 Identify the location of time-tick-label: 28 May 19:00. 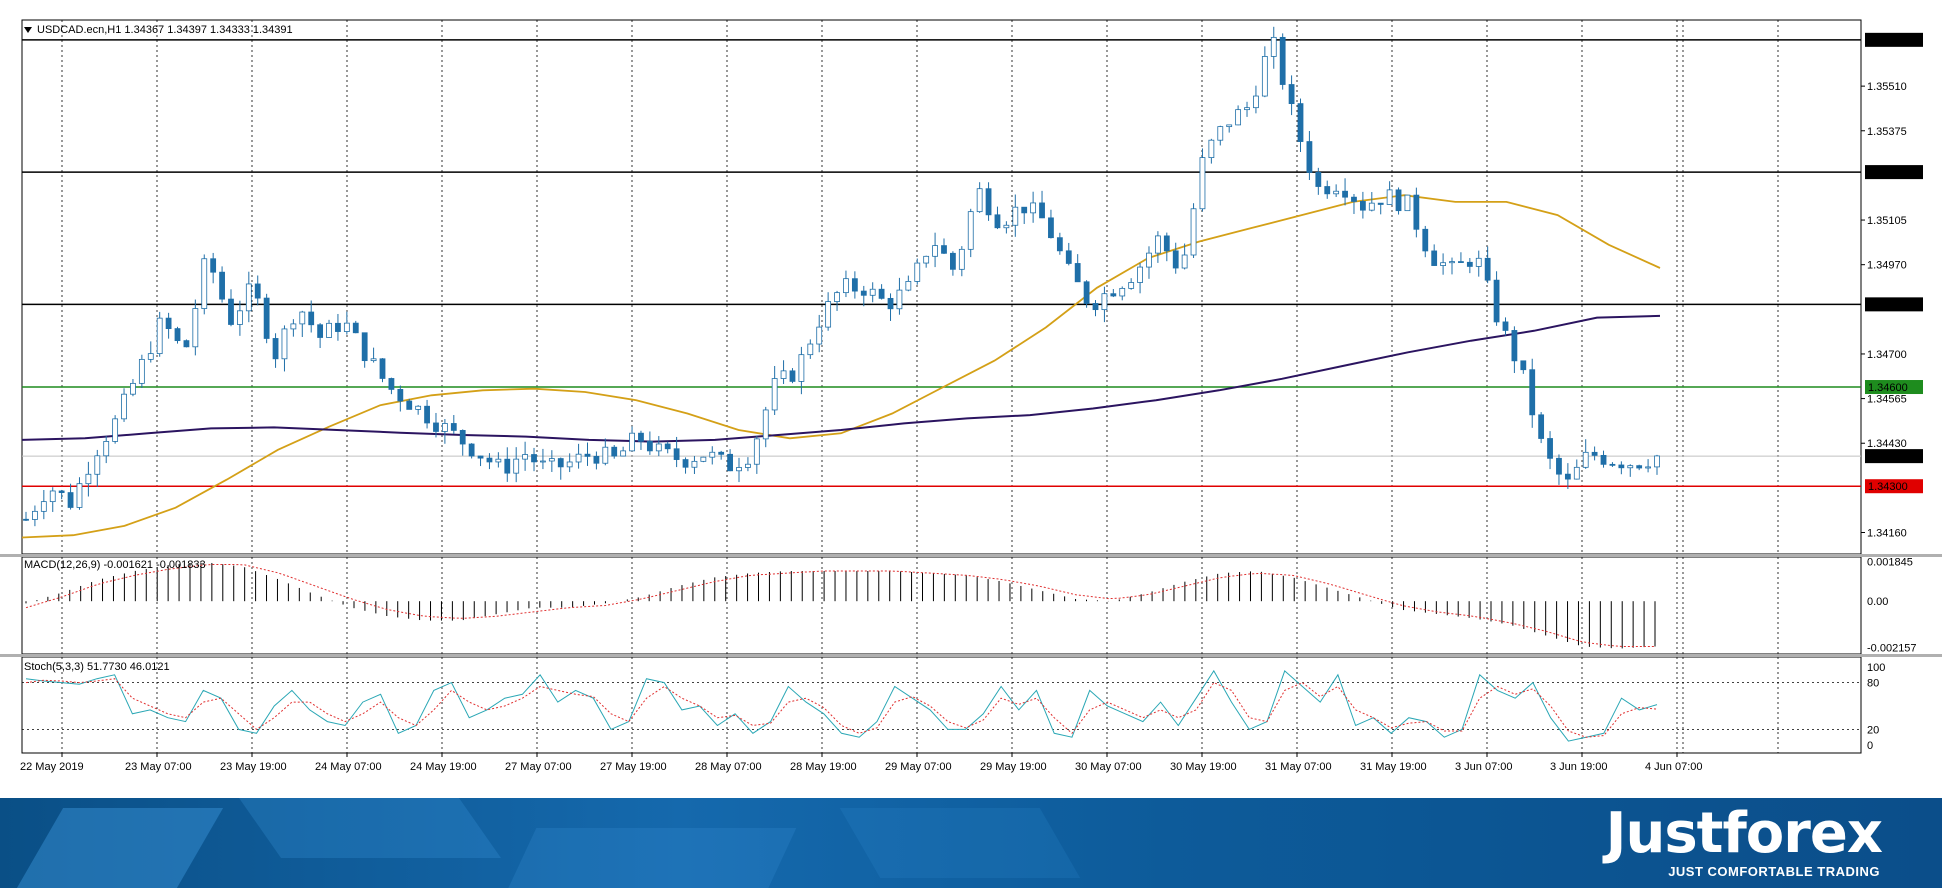
(823, 767).